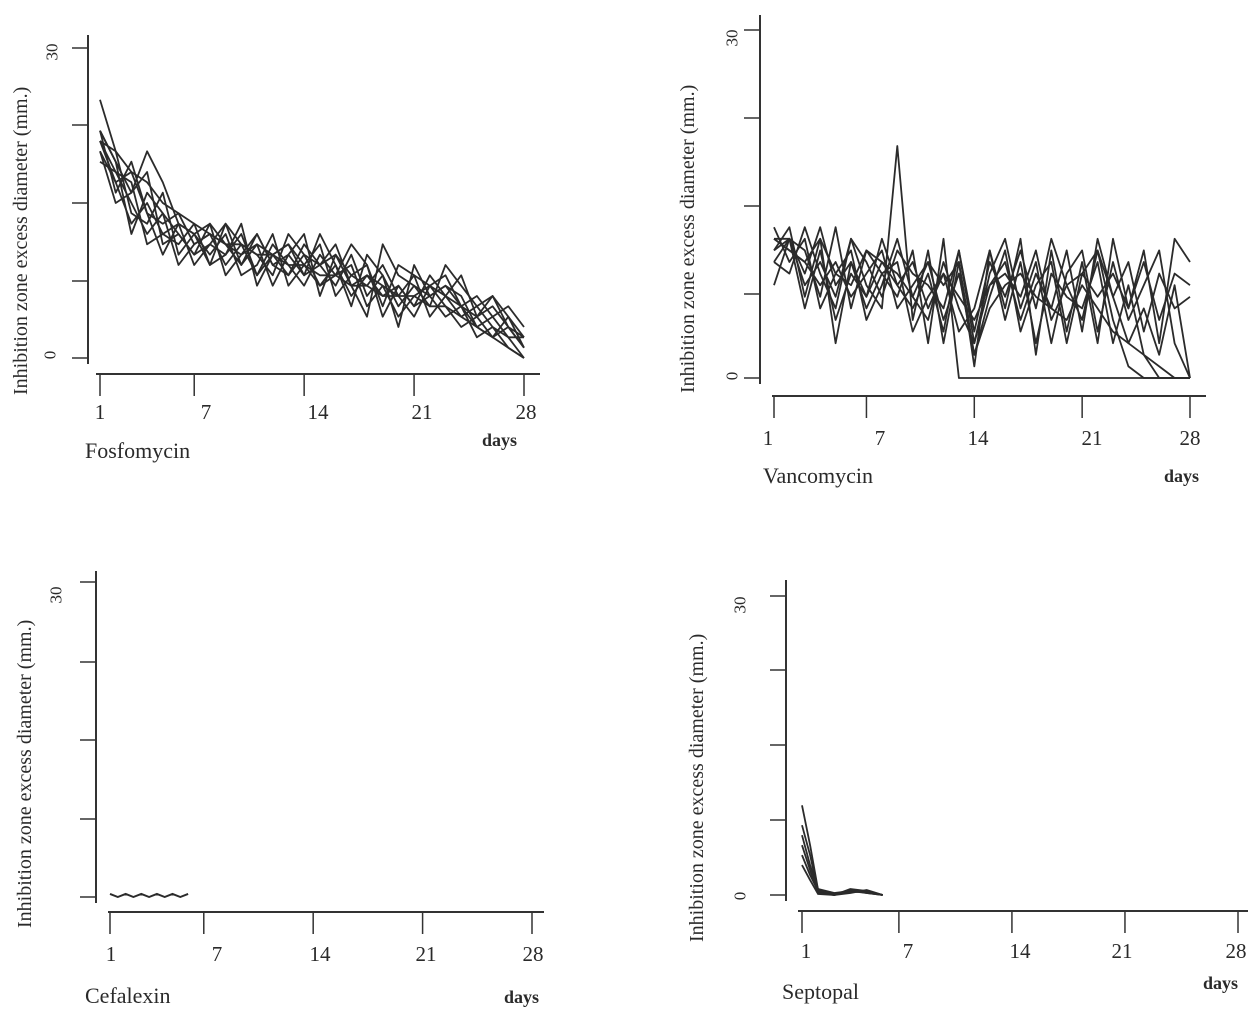 The height and width of the screenshot is (1009, 1251). I want to click on chart-title: Septopal, so click(820, 991).